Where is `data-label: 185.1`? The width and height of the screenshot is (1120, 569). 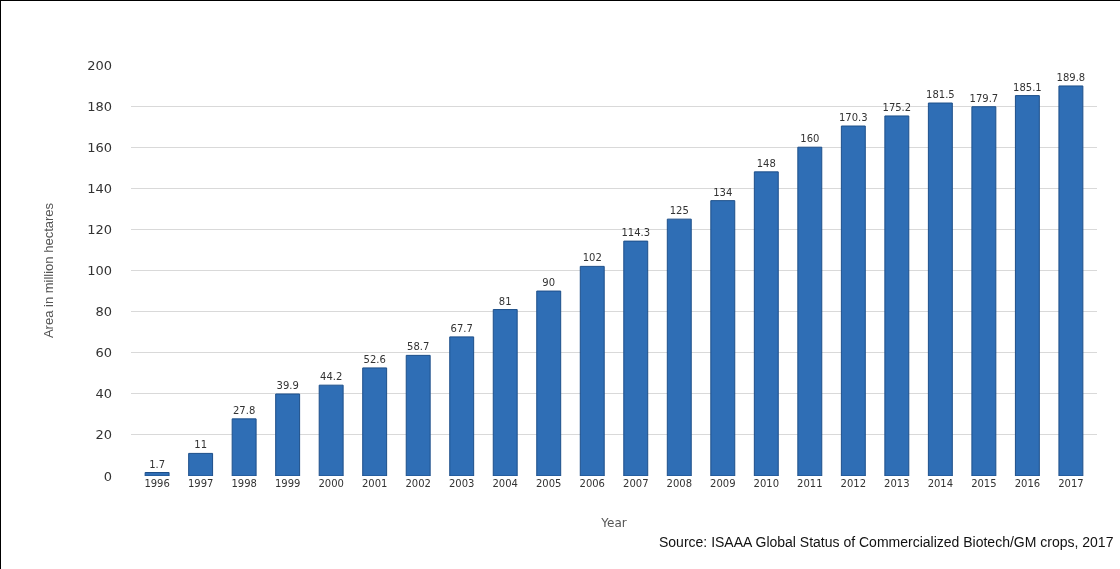
data-label: 185.1 is located at coordinates (1027, 87).